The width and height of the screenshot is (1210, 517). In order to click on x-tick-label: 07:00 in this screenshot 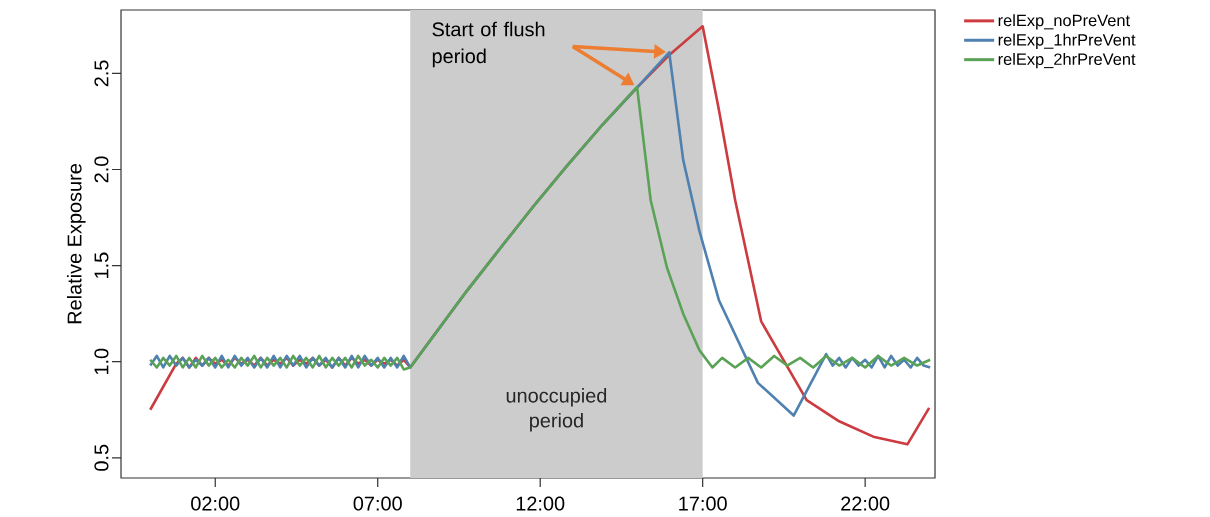, I will do `click(377, 503)`.